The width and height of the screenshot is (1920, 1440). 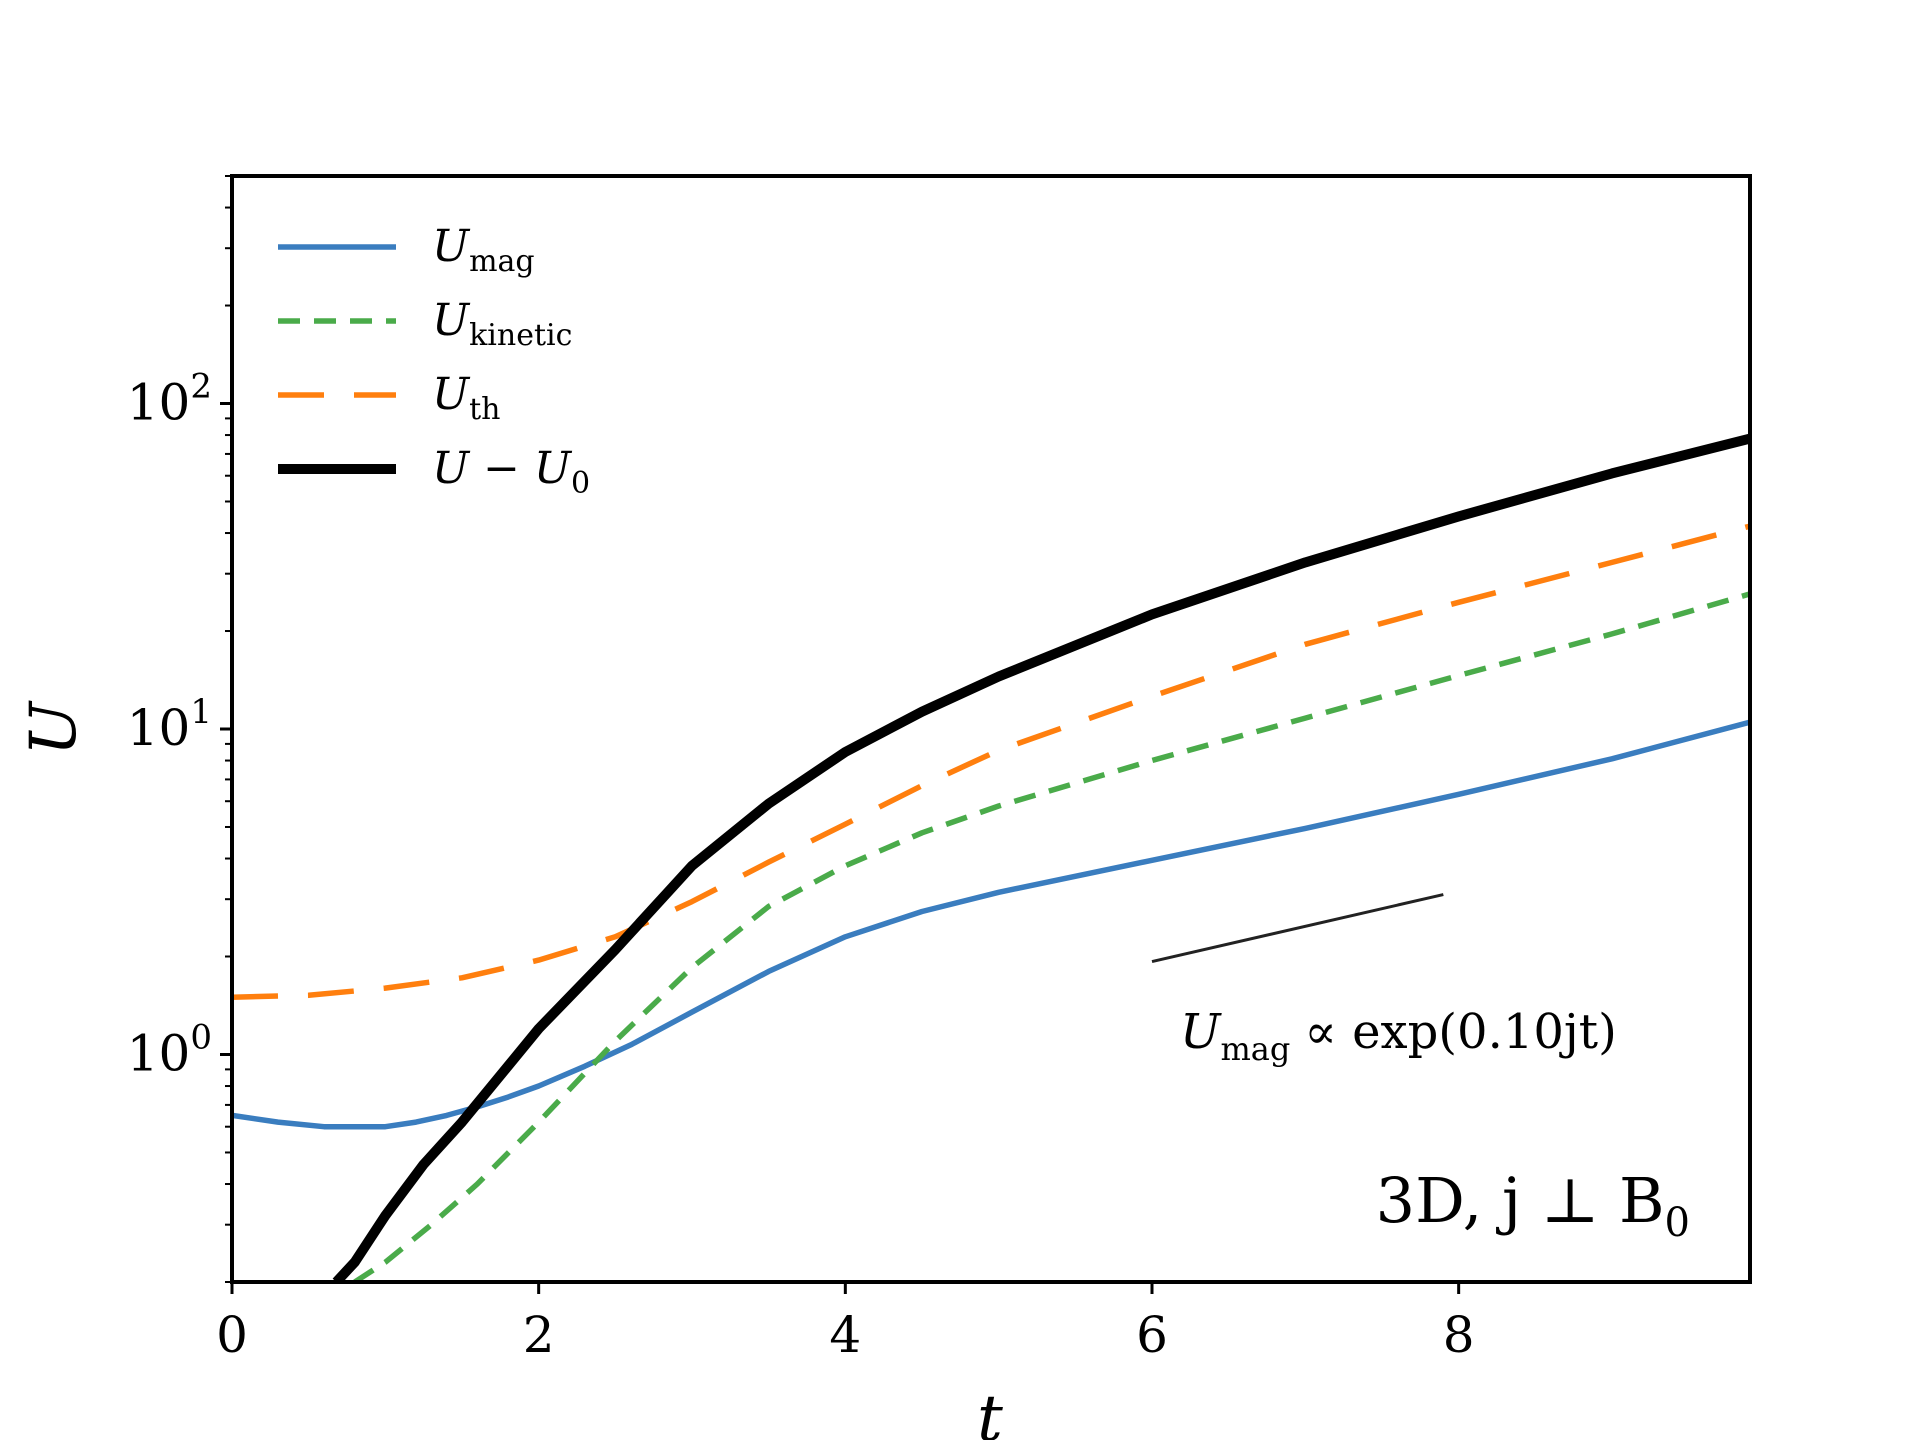 I want to click on y-axis-label: U, so click(x=54, y=728).